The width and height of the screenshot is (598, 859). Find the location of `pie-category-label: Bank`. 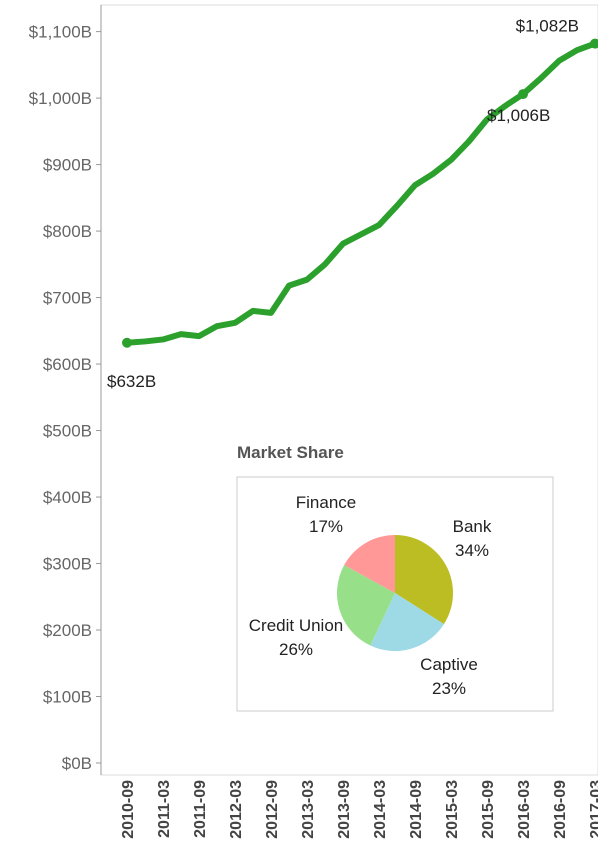

pie-category-label: Bank is located at coordinates (472, 526).